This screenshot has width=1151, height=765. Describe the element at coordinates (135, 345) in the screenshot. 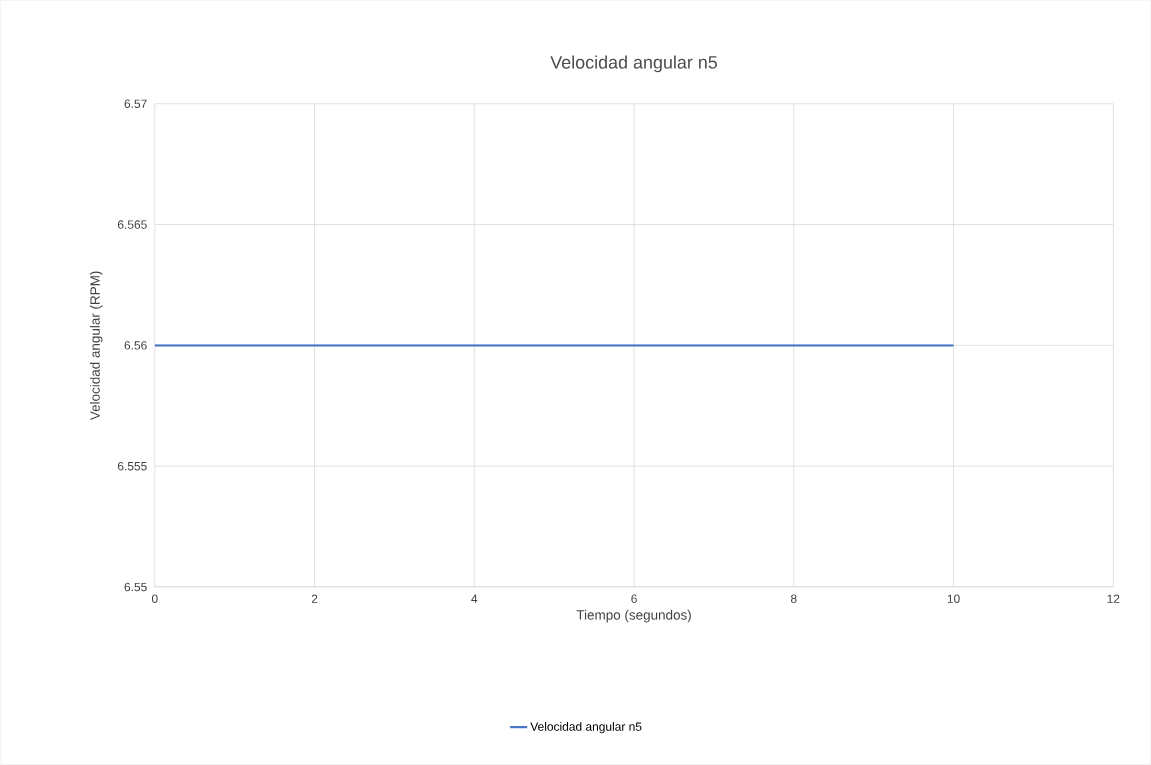

I see `y-tick-label: 6.56` at that location.